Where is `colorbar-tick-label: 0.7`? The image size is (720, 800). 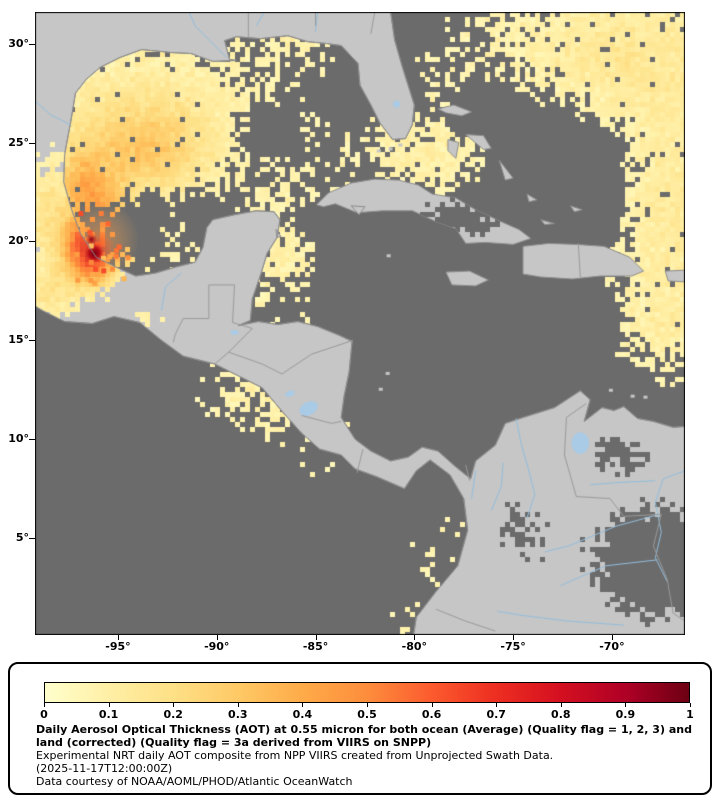 colorbar-tick-label: 0.7 is located at coordinates (496, 714).